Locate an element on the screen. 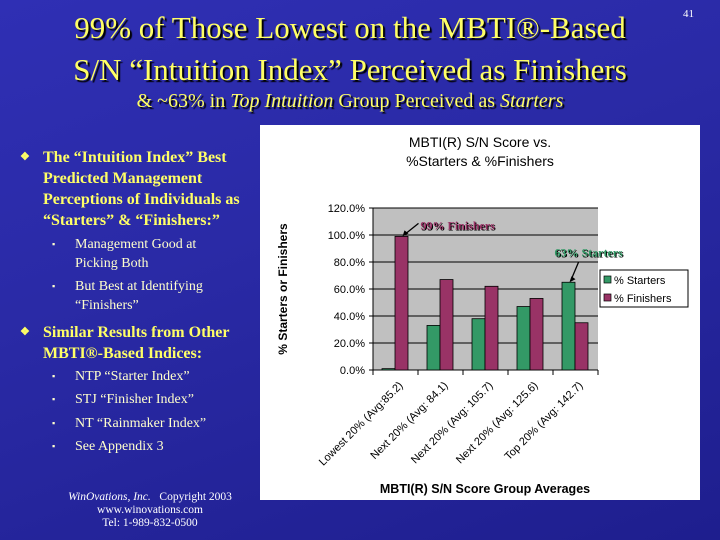  x-tick-label: Next 20% (Avg: 84.1) is located at coordinates (409, 421).